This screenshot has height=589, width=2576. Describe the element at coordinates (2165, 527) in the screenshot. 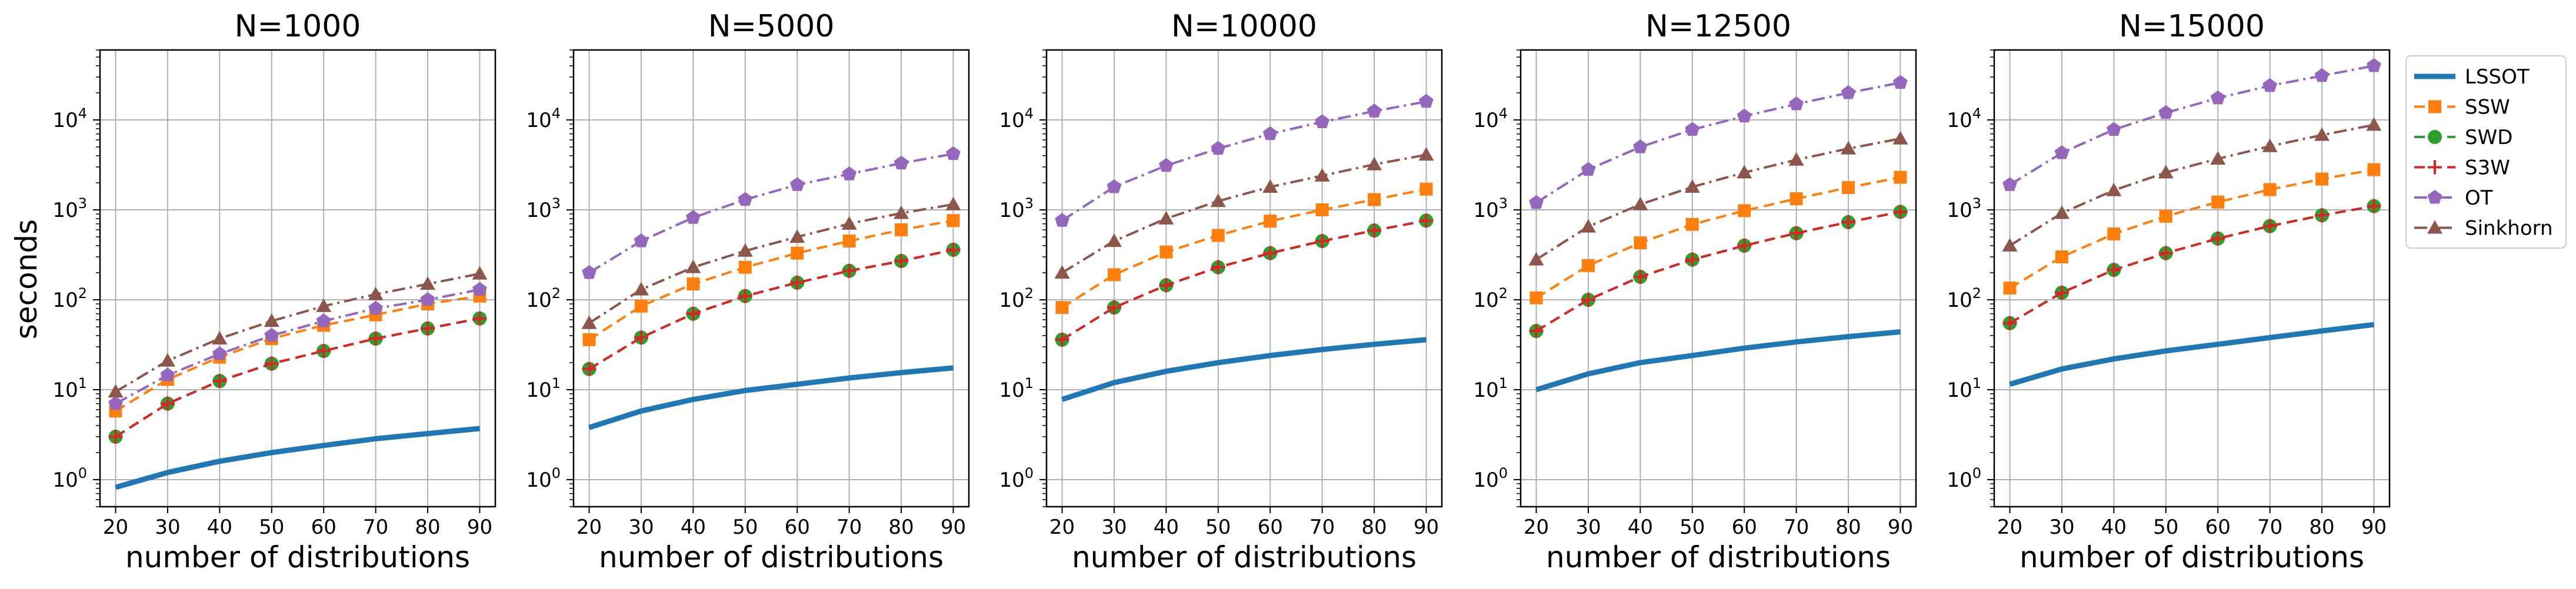

I see `x-tick-label: 50` at that location.